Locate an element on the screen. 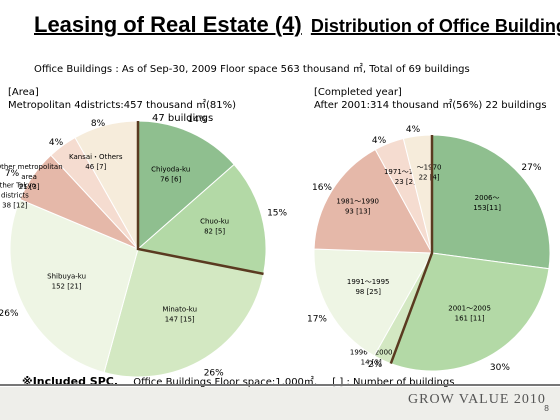 This screenshot has width=560, height=420. slice-label-1991-1995: 1991～1995 98 [25] is located at coordinates (368, 287).